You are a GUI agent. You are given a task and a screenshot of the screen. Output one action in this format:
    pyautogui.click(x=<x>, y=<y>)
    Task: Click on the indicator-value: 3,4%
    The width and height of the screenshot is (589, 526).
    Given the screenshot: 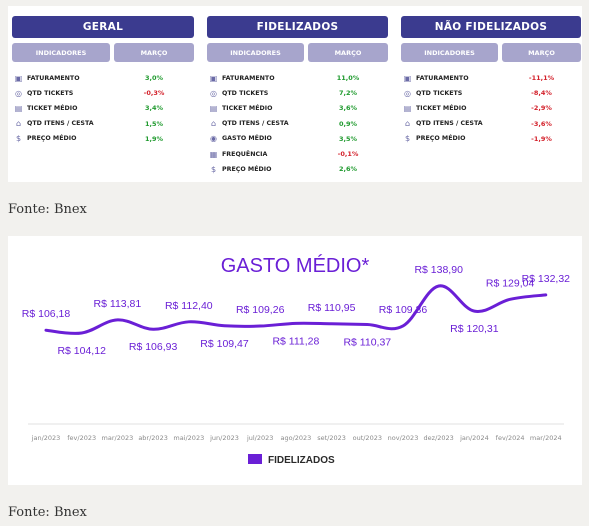 What is the action you would take?
    pyautogui.click(x=154, y=108)
    